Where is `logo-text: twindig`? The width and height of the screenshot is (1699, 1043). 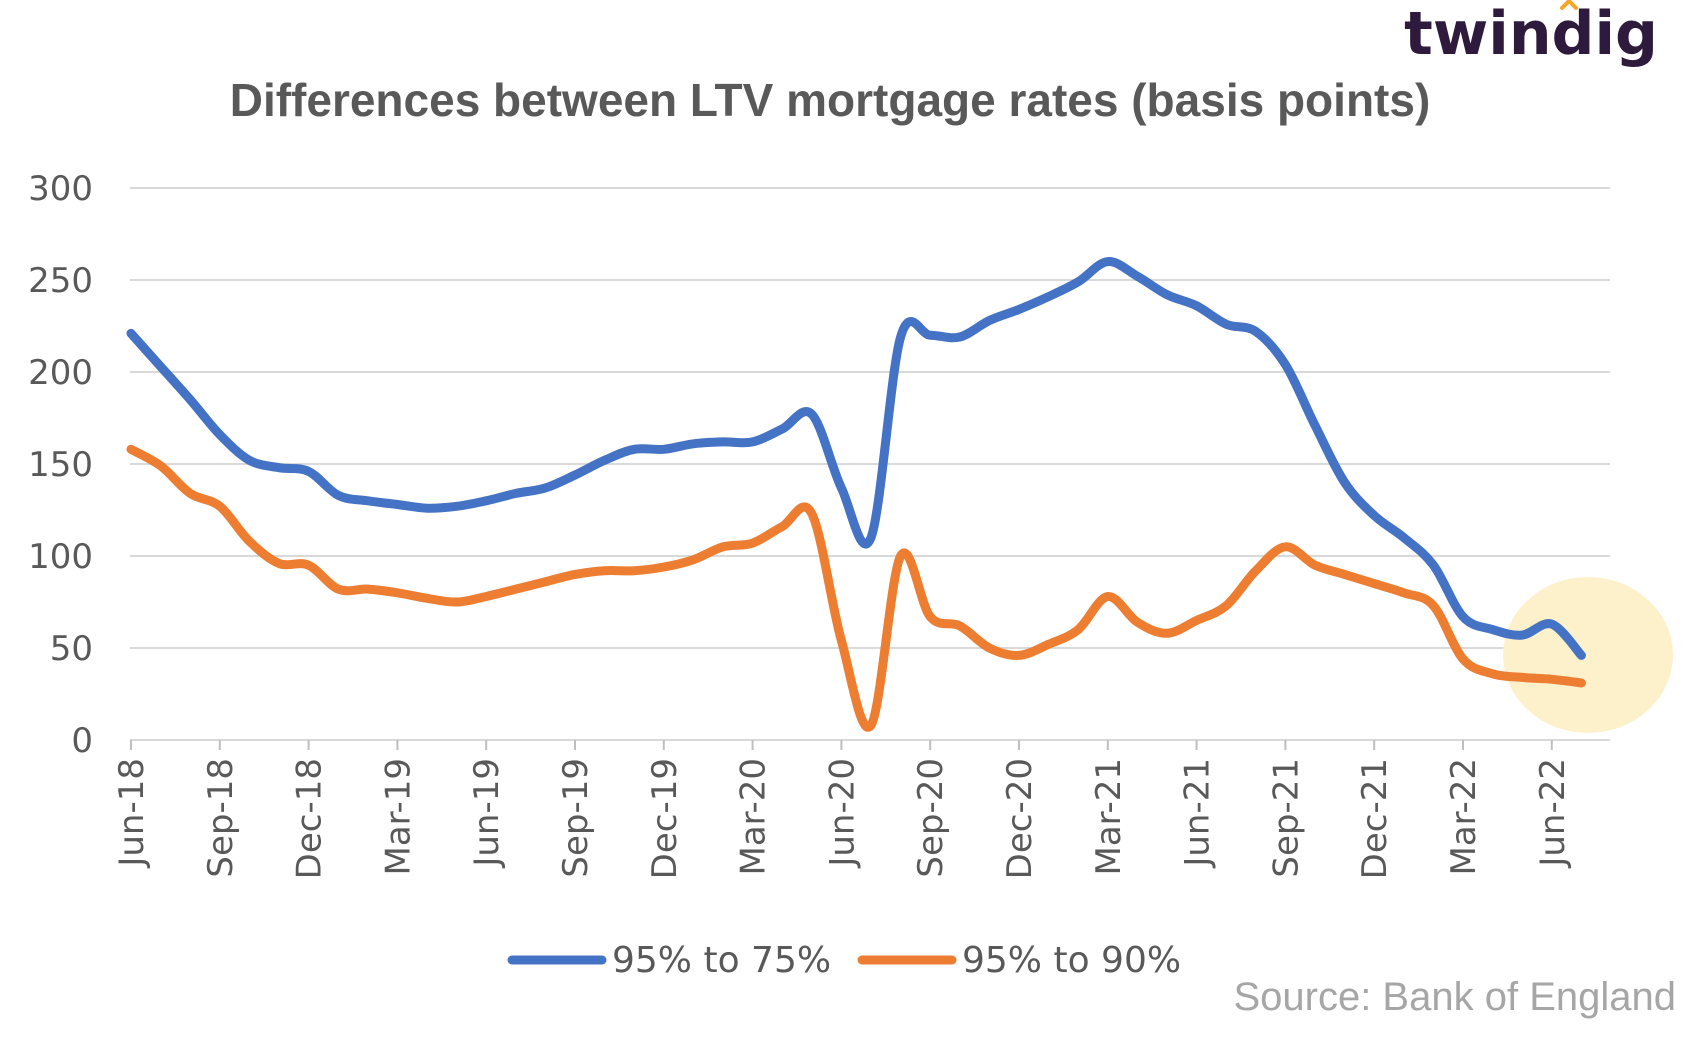 logo-text: twindig is located at coordinates (1531, 34).